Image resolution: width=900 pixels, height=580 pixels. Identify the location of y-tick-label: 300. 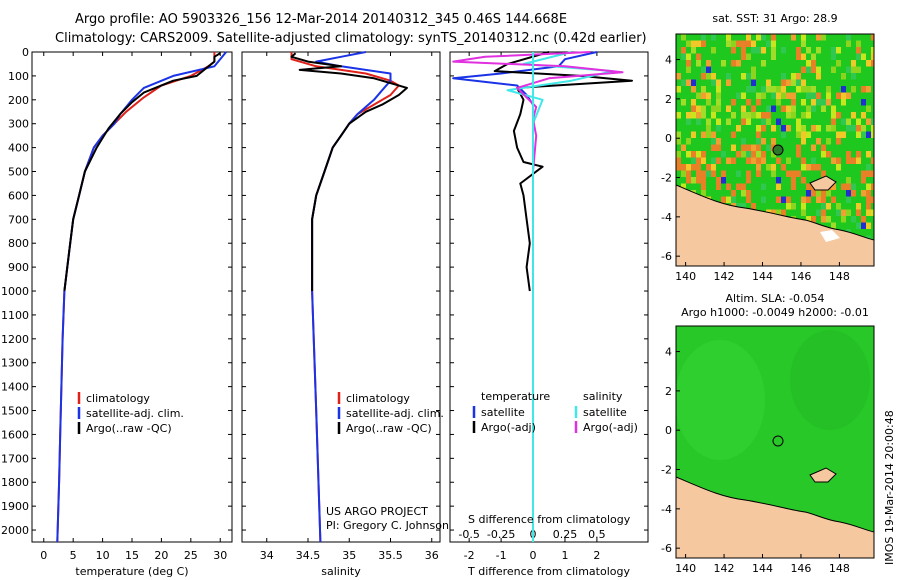
(18, 124).